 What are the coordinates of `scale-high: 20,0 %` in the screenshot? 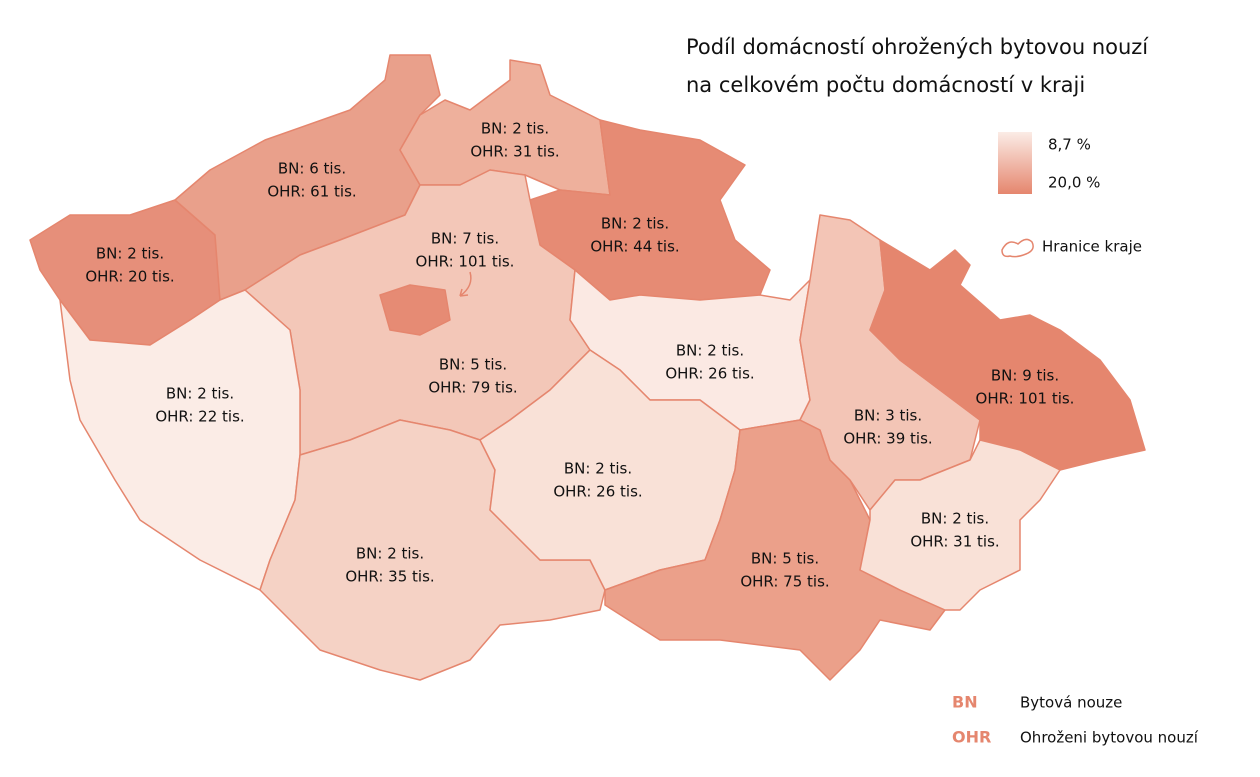 It's located at (1074, 183).